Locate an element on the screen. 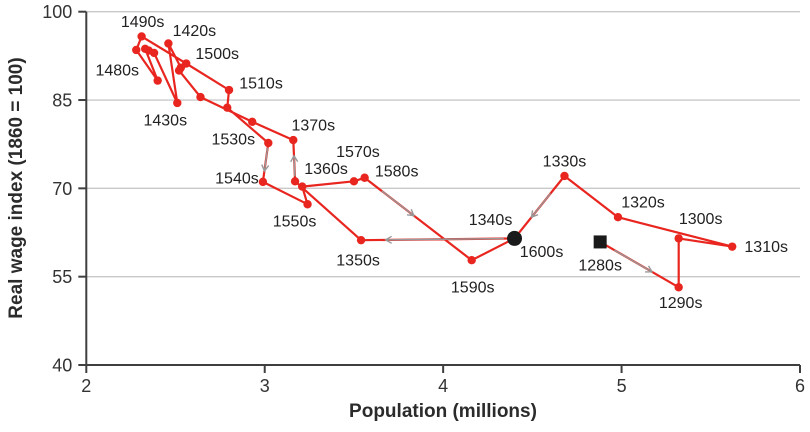 This screenshot has height=432, width=810. decade-label-1580s: 1580s is located at coordinates (397, 171).